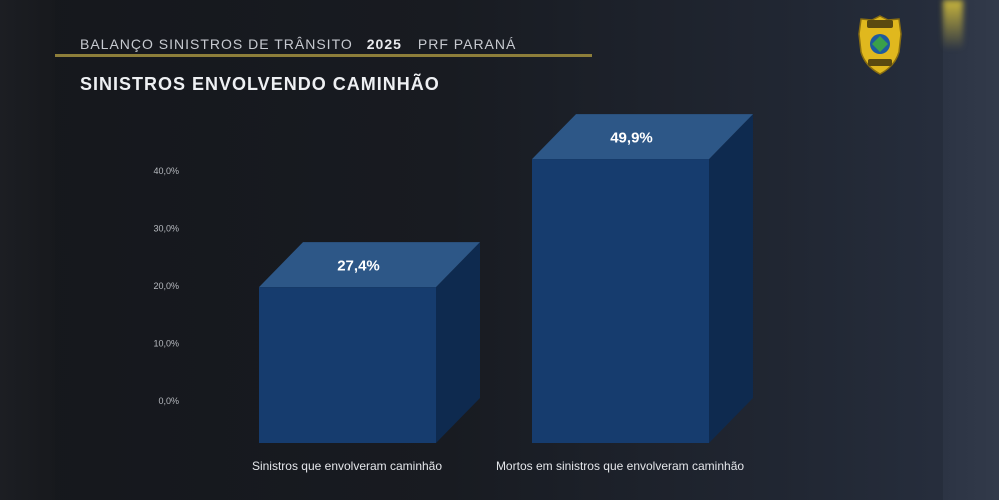  What do you see at coordinates (166, 344) in the screenshot?
I see `y-tick-label: 10,0%` at bounding box center [166, 344].